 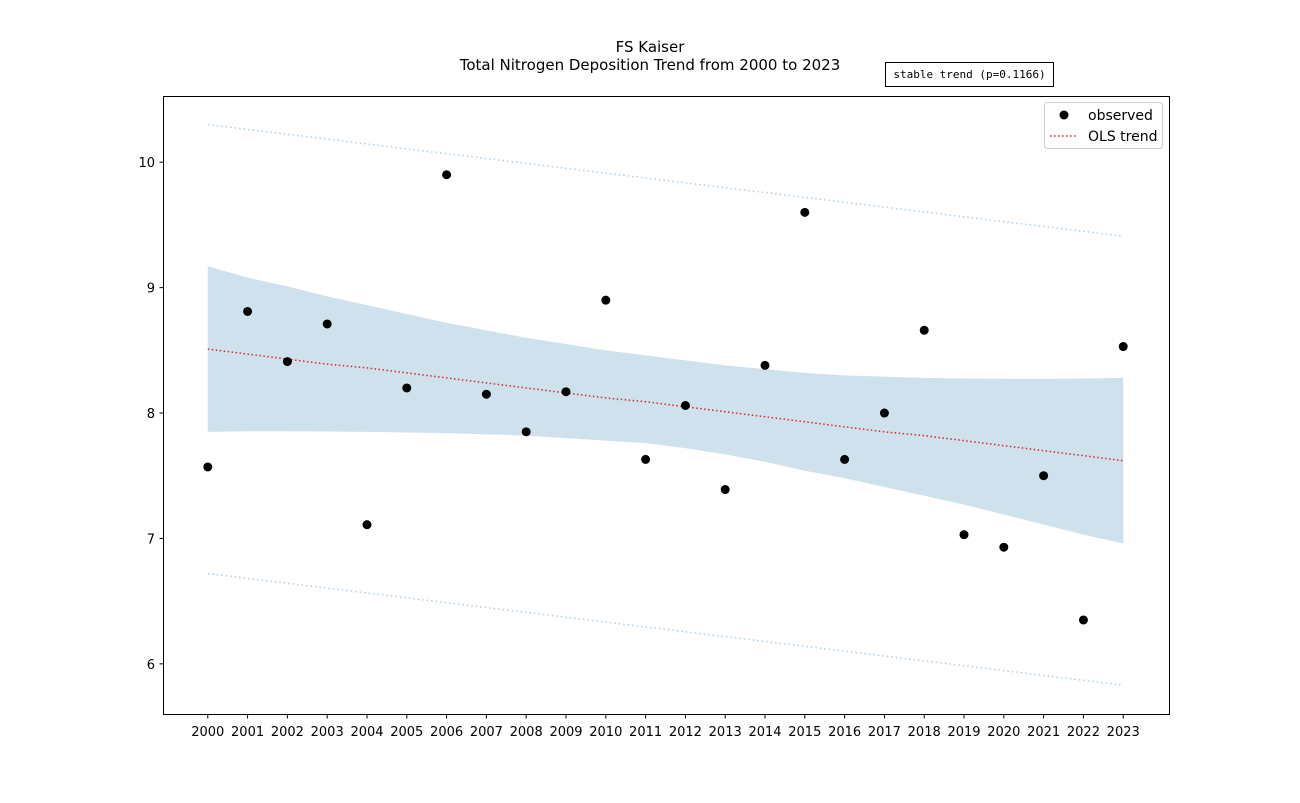 What do you see at coordinates (526, 432) in the screenshot?
I see `observed-point-2008` at bounding box center [526, 432].